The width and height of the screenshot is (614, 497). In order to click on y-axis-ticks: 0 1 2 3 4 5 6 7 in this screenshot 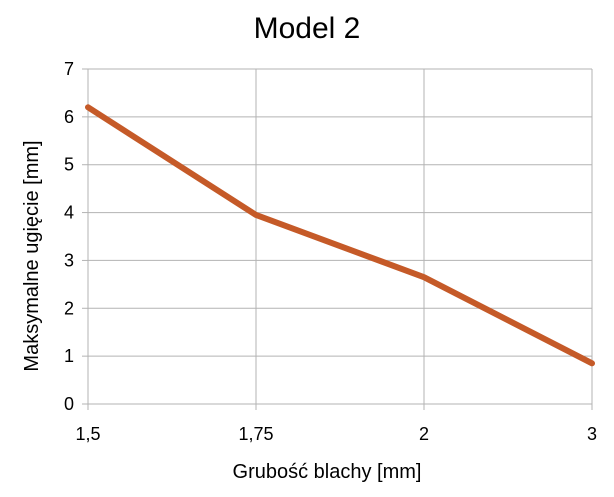, I will do `click(76, 236)`.